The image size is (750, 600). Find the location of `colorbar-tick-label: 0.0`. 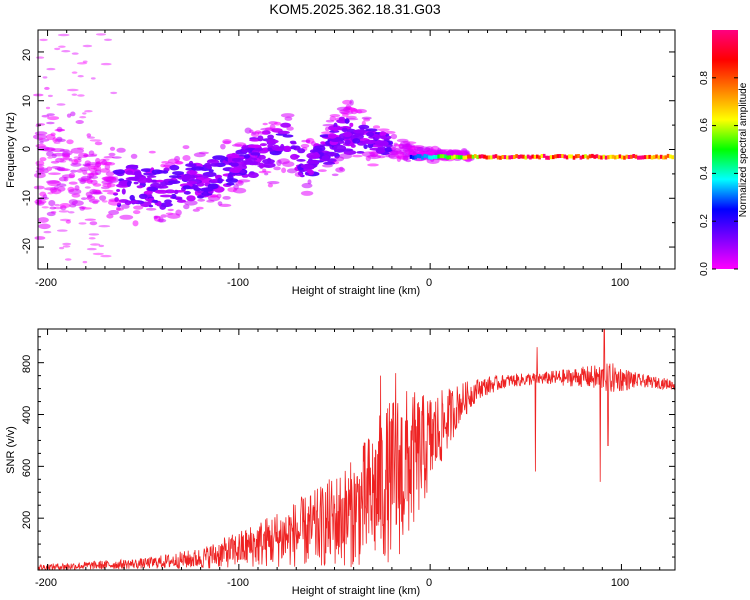

colorbar-tick-label: 0.0 is located at coordinates (704, 269).